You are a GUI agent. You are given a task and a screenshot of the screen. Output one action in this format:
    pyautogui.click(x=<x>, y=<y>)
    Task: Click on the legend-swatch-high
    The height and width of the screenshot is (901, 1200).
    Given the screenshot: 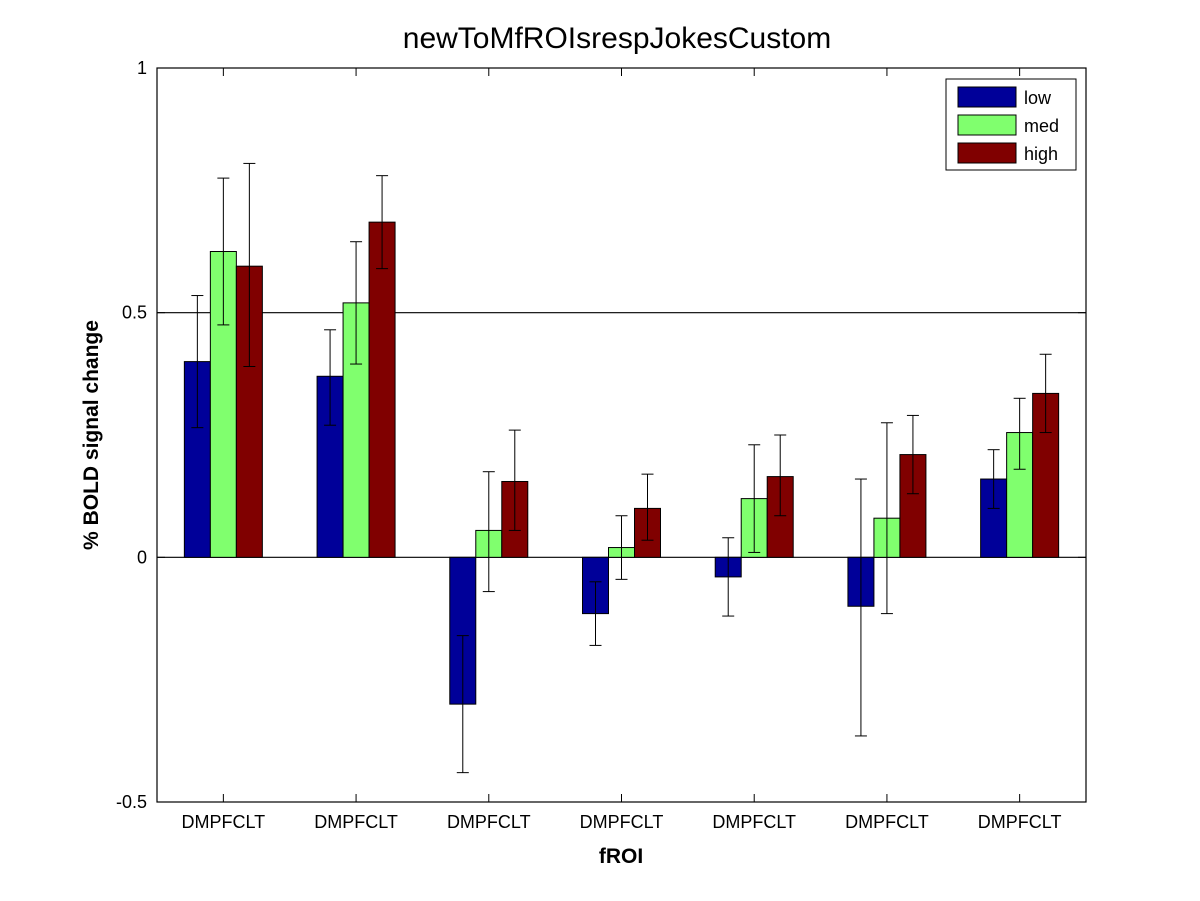 What is the action you would take?
    pyautogui.click(x=987, y=153)
    